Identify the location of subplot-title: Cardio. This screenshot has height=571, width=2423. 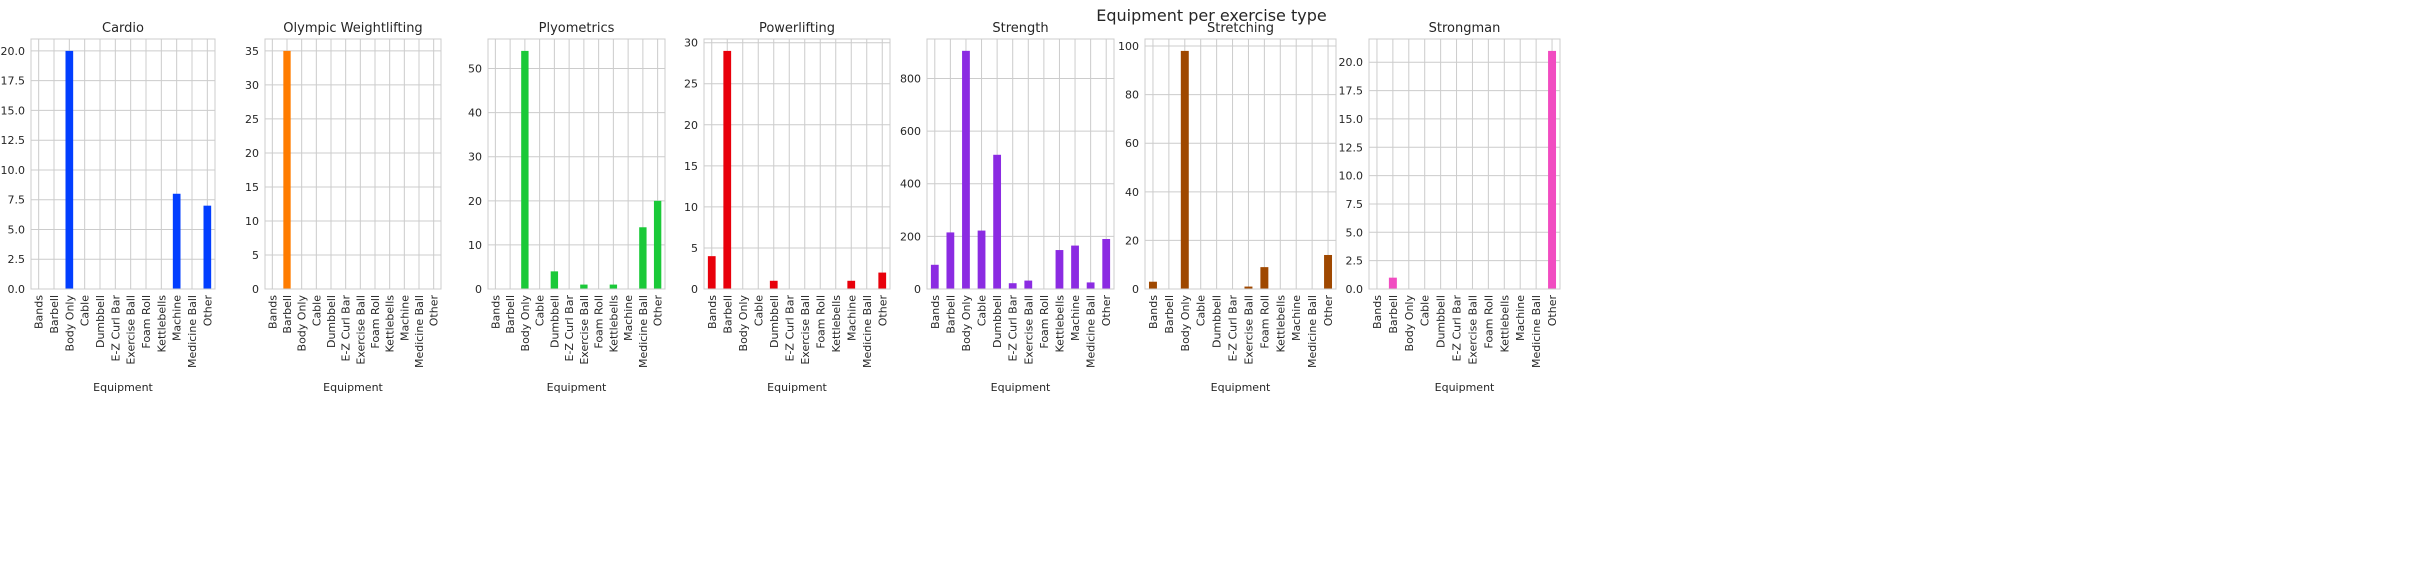
(123, 28).